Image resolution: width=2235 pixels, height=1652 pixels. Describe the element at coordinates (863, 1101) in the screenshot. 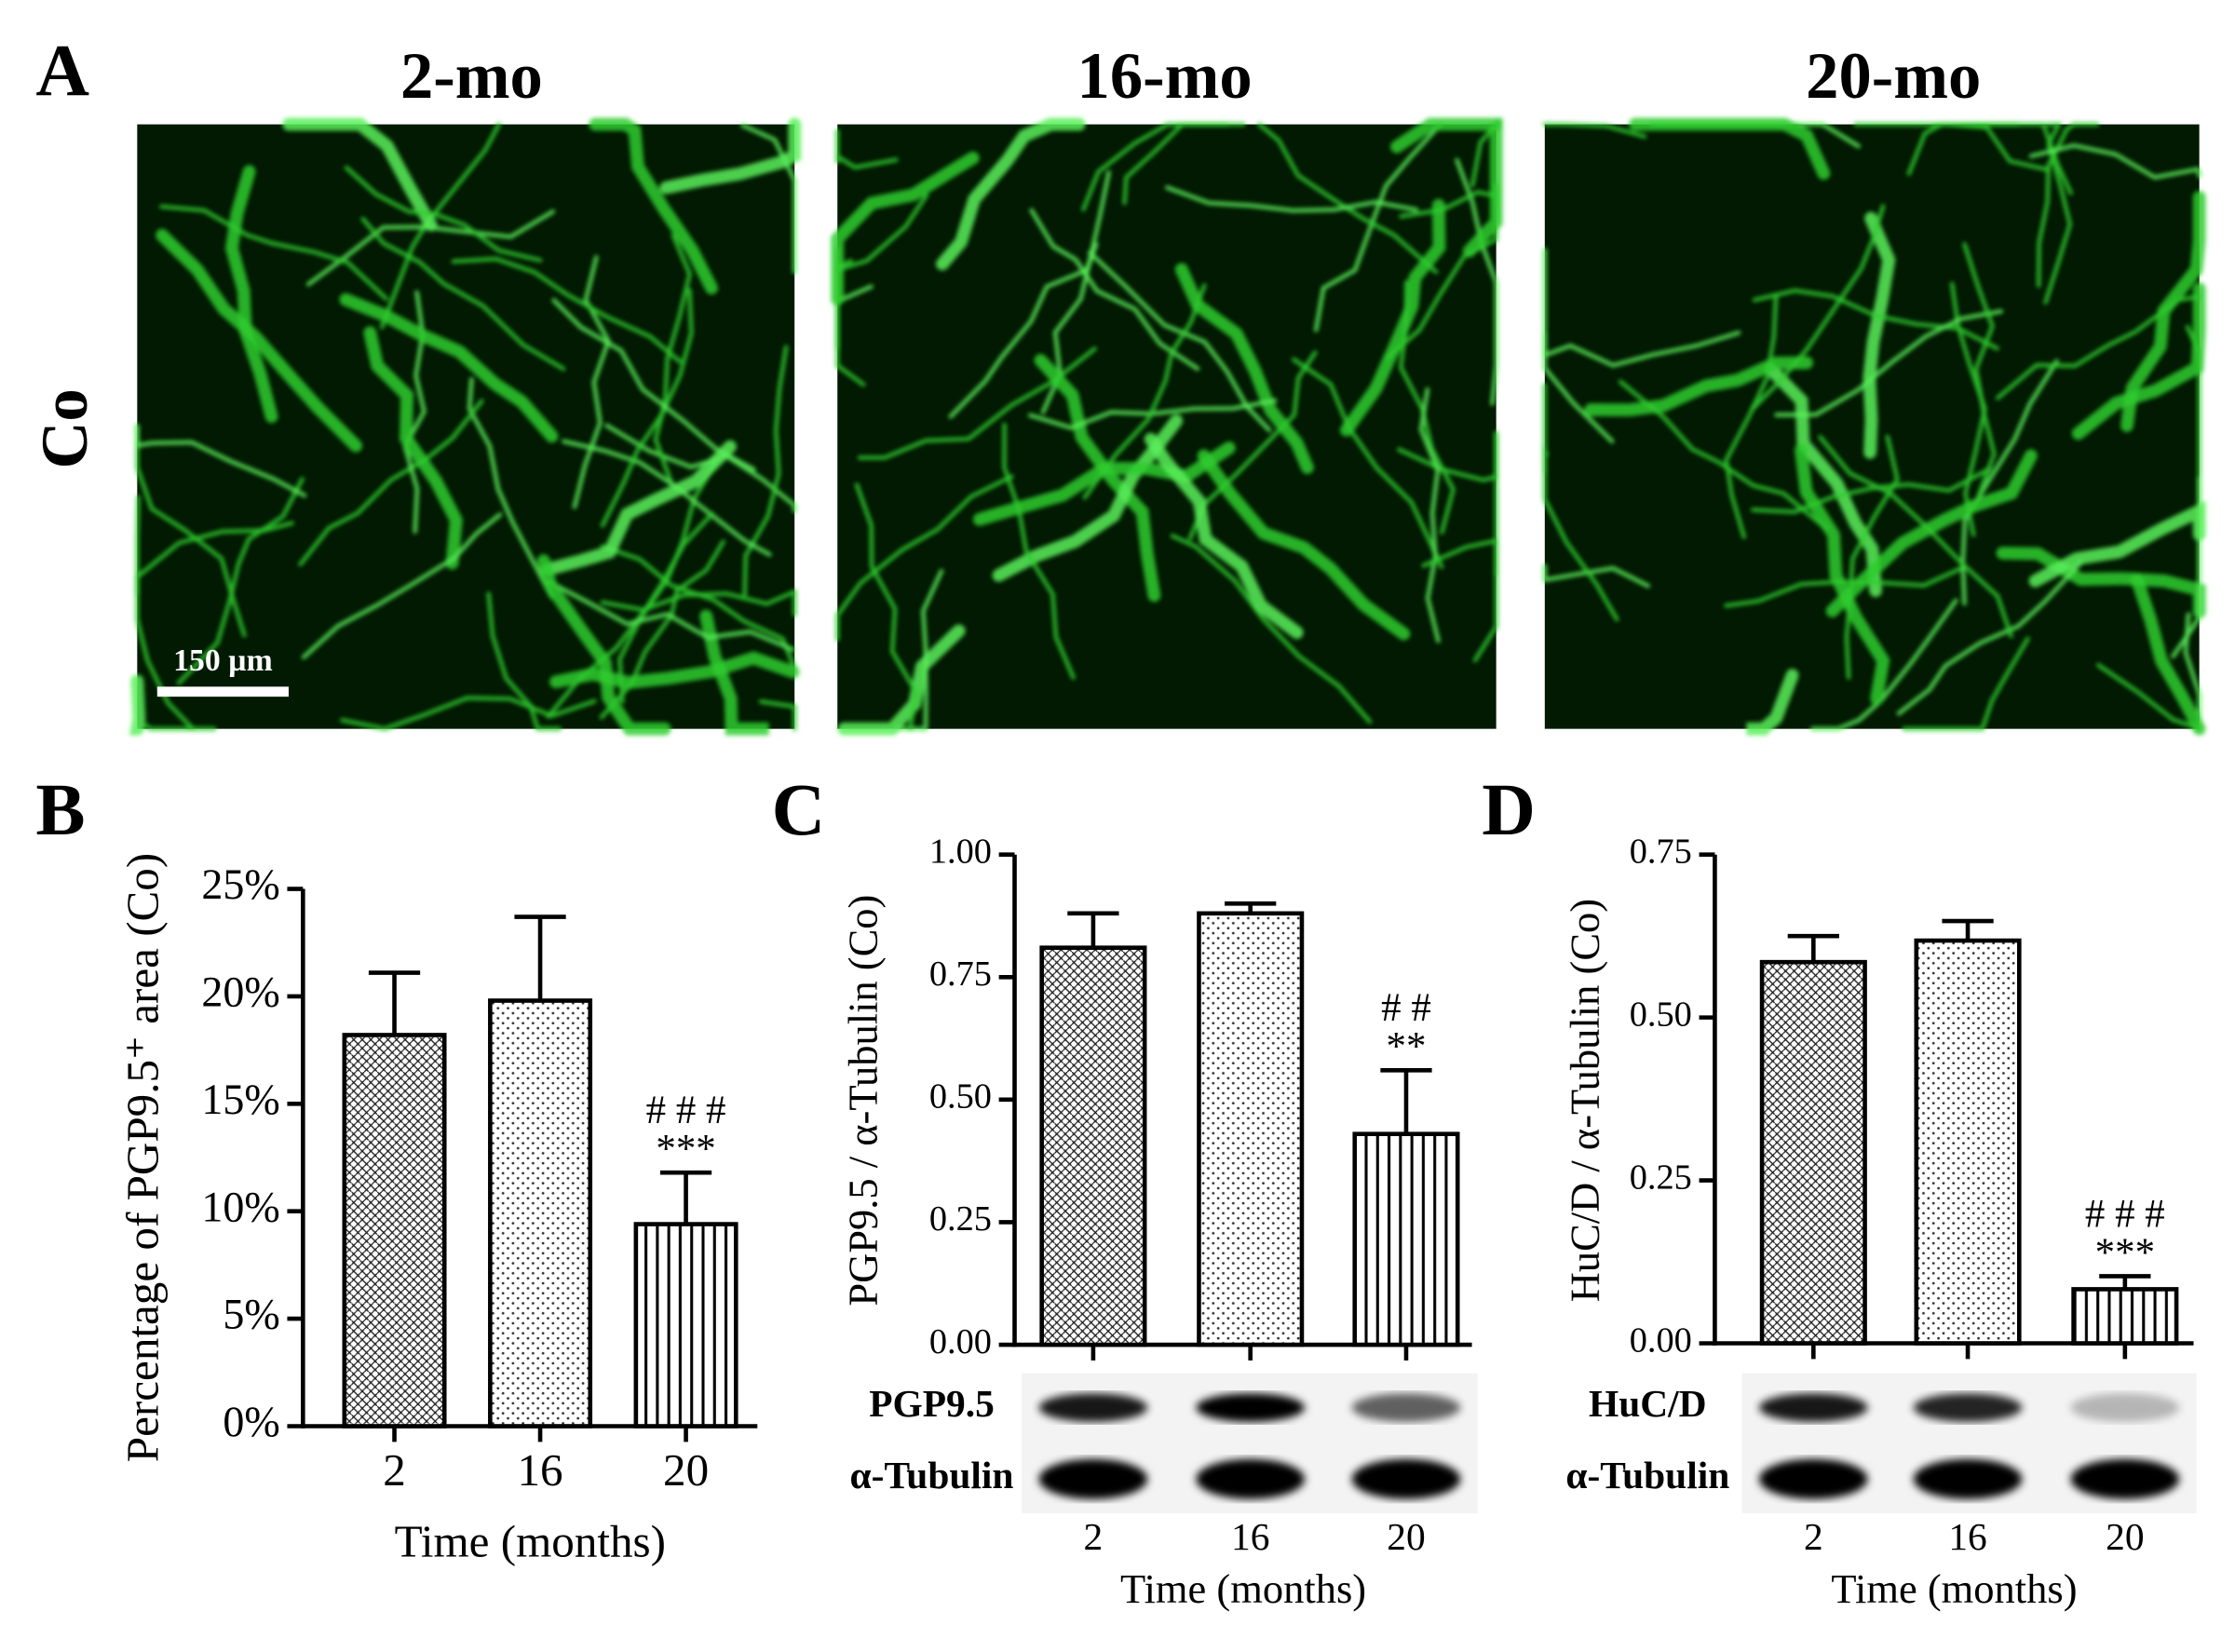

I see `y-axis-label: PGP9.5 / α-Tubulin (Co)` at that location.